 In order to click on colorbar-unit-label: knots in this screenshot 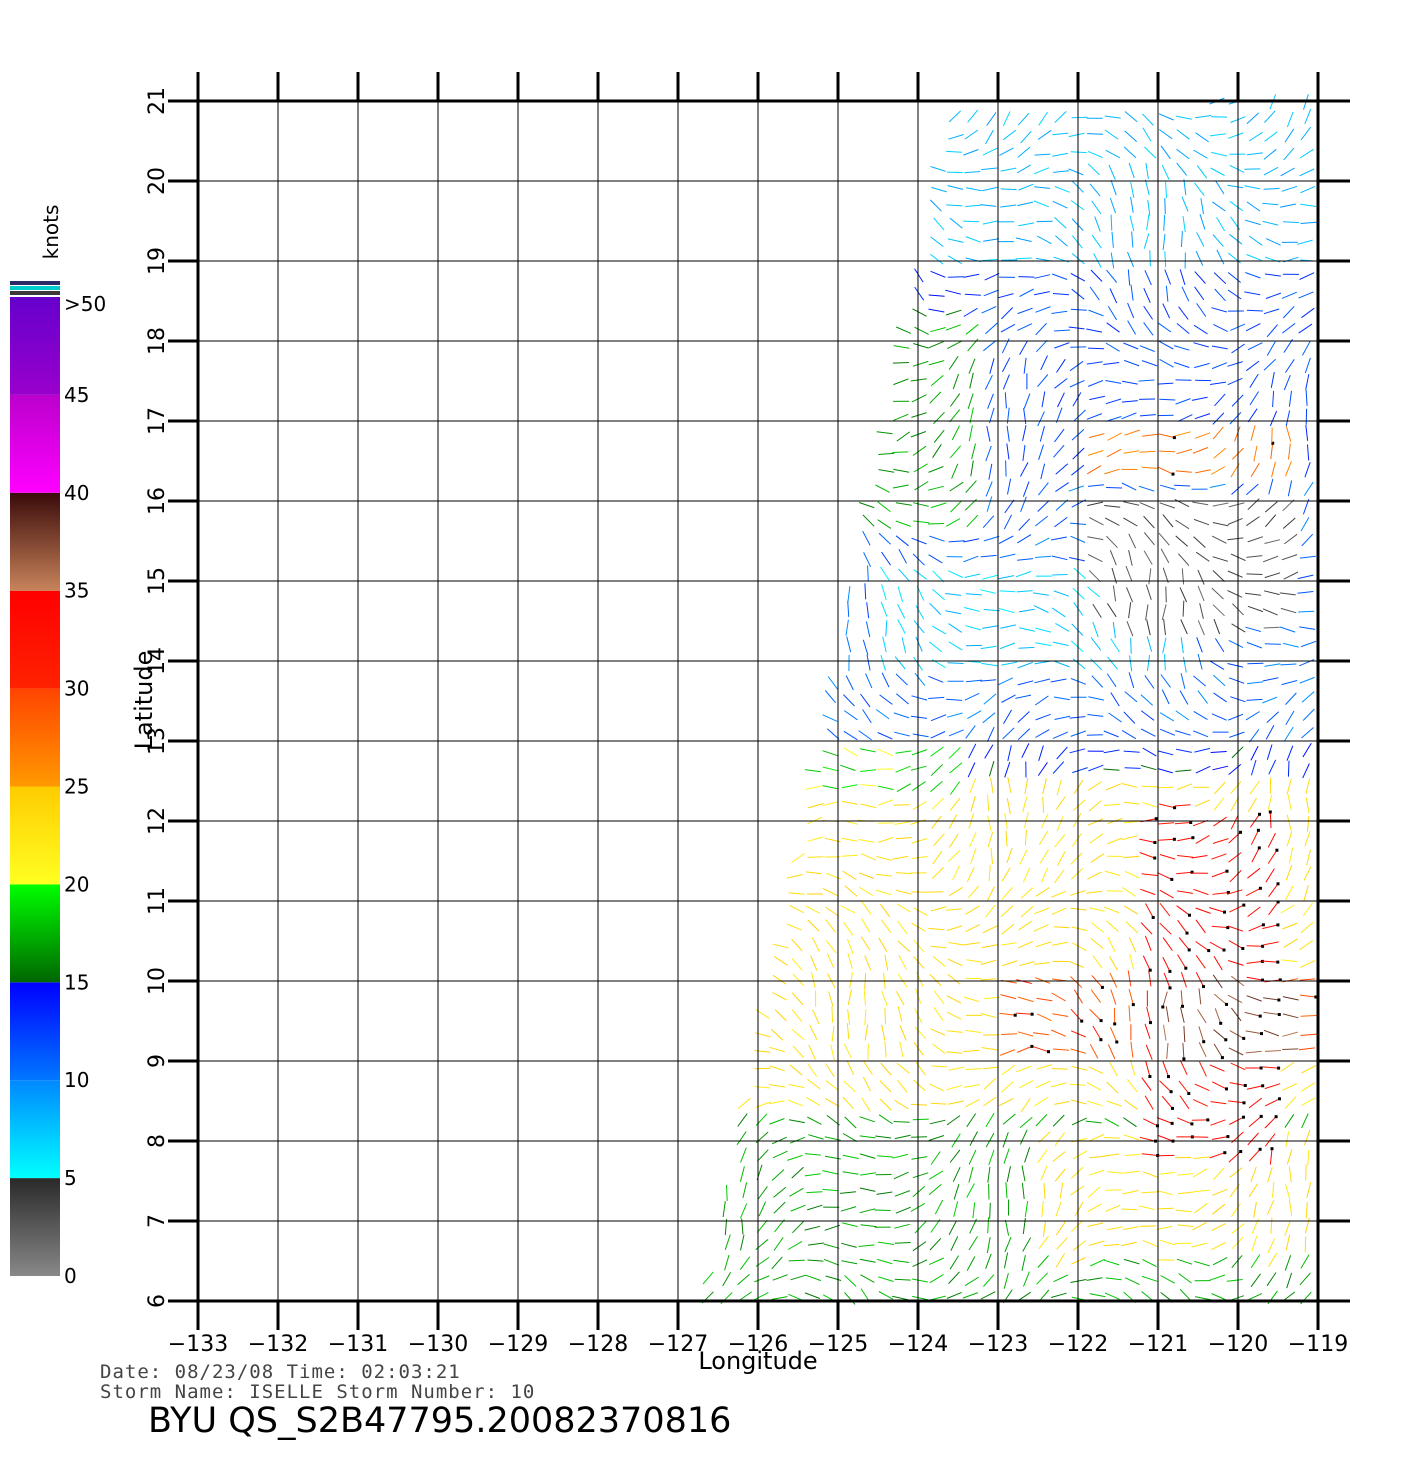, I will do `click(51, 232)`.